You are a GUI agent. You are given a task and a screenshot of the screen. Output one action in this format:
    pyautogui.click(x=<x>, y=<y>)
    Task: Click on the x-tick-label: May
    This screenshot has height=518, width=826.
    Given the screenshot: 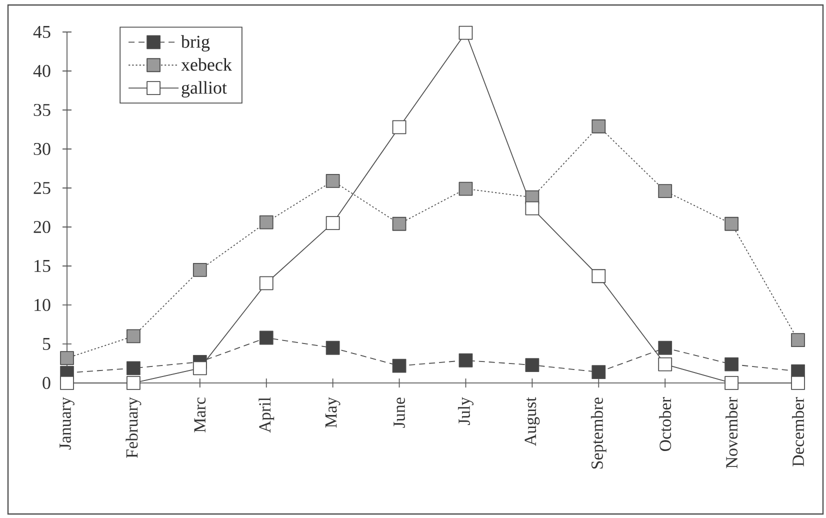 What is the action you would take?
    pyautogui.click(x=332, y=412)
    